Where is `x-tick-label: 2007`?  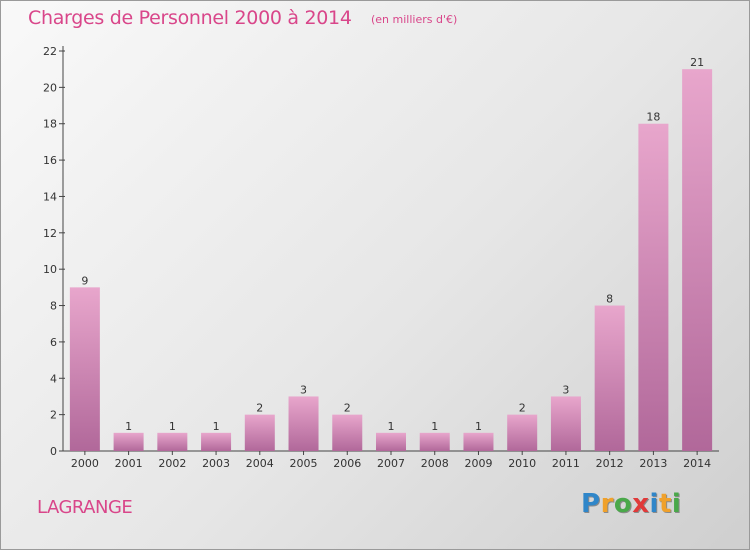
x-tick-label: 2007 is located at coordinates (391, 463).